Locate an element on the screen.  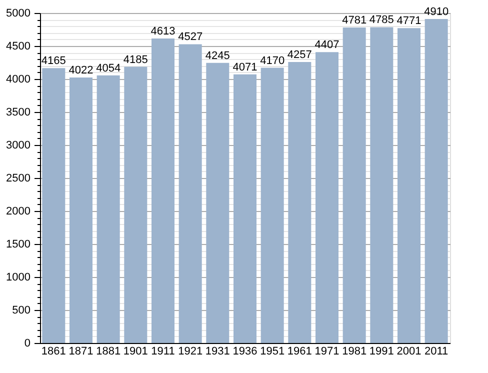
data-label: 4257 is located at coordinates (299, 55).